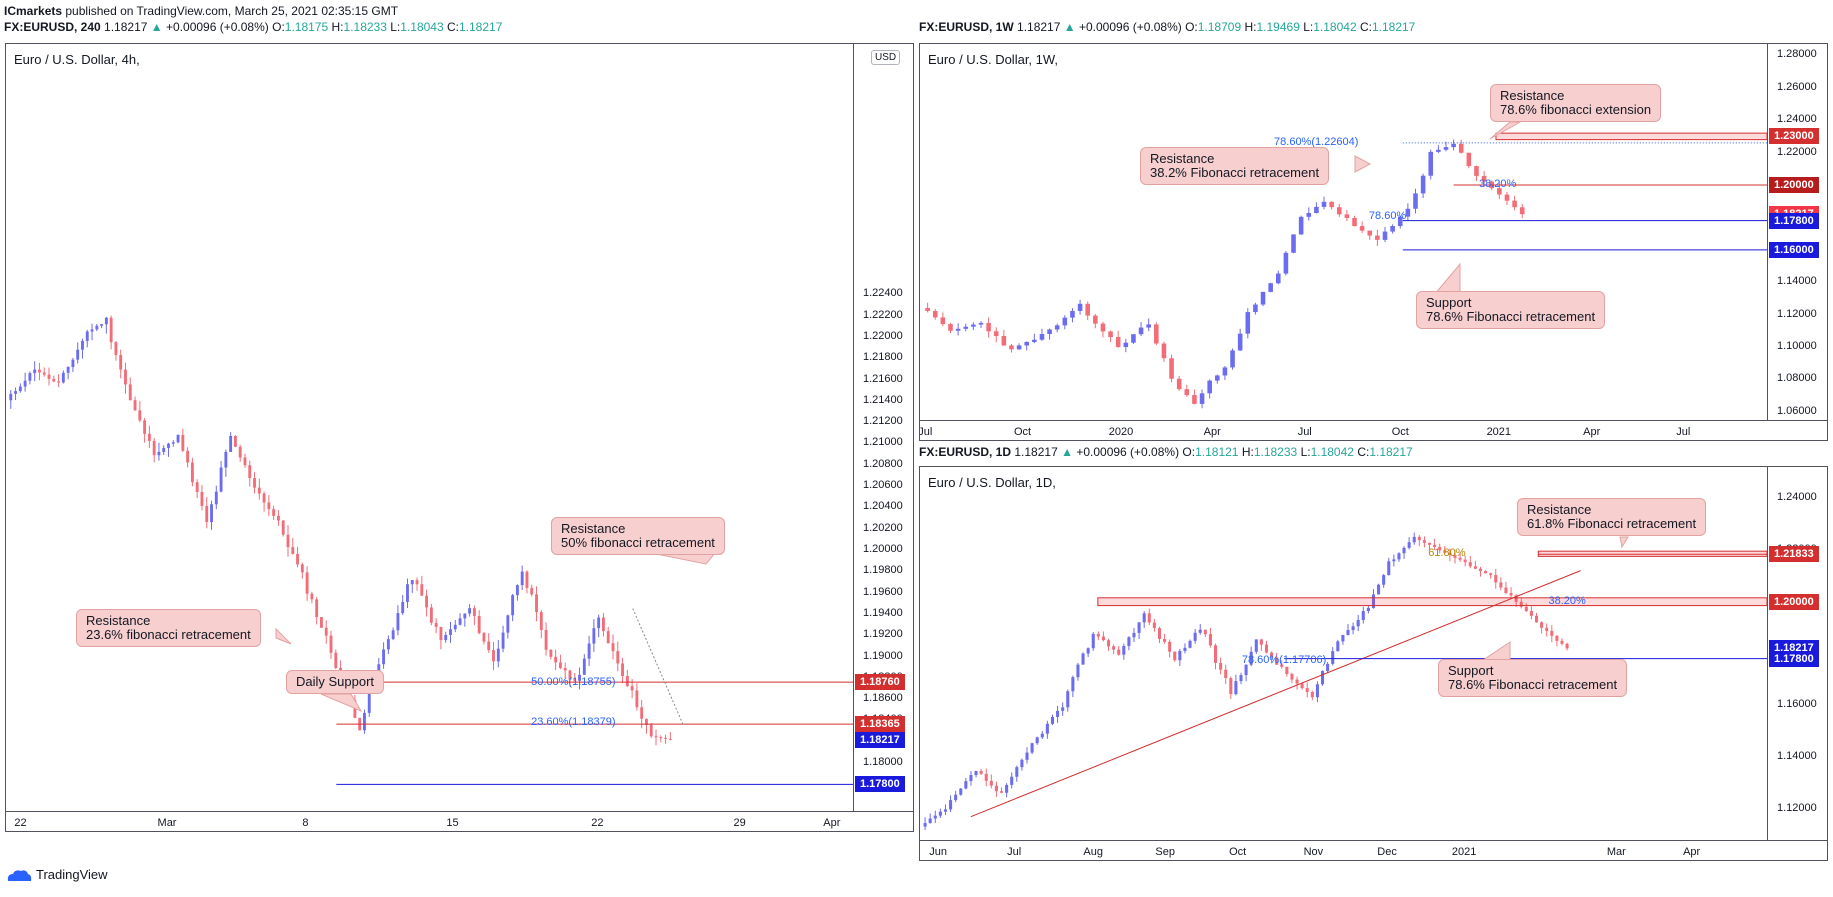  What do you see at coordinates (33, 11) in the screenshot?
I see `publisher-name: ICmarkets` at bounding box center [33, 11].